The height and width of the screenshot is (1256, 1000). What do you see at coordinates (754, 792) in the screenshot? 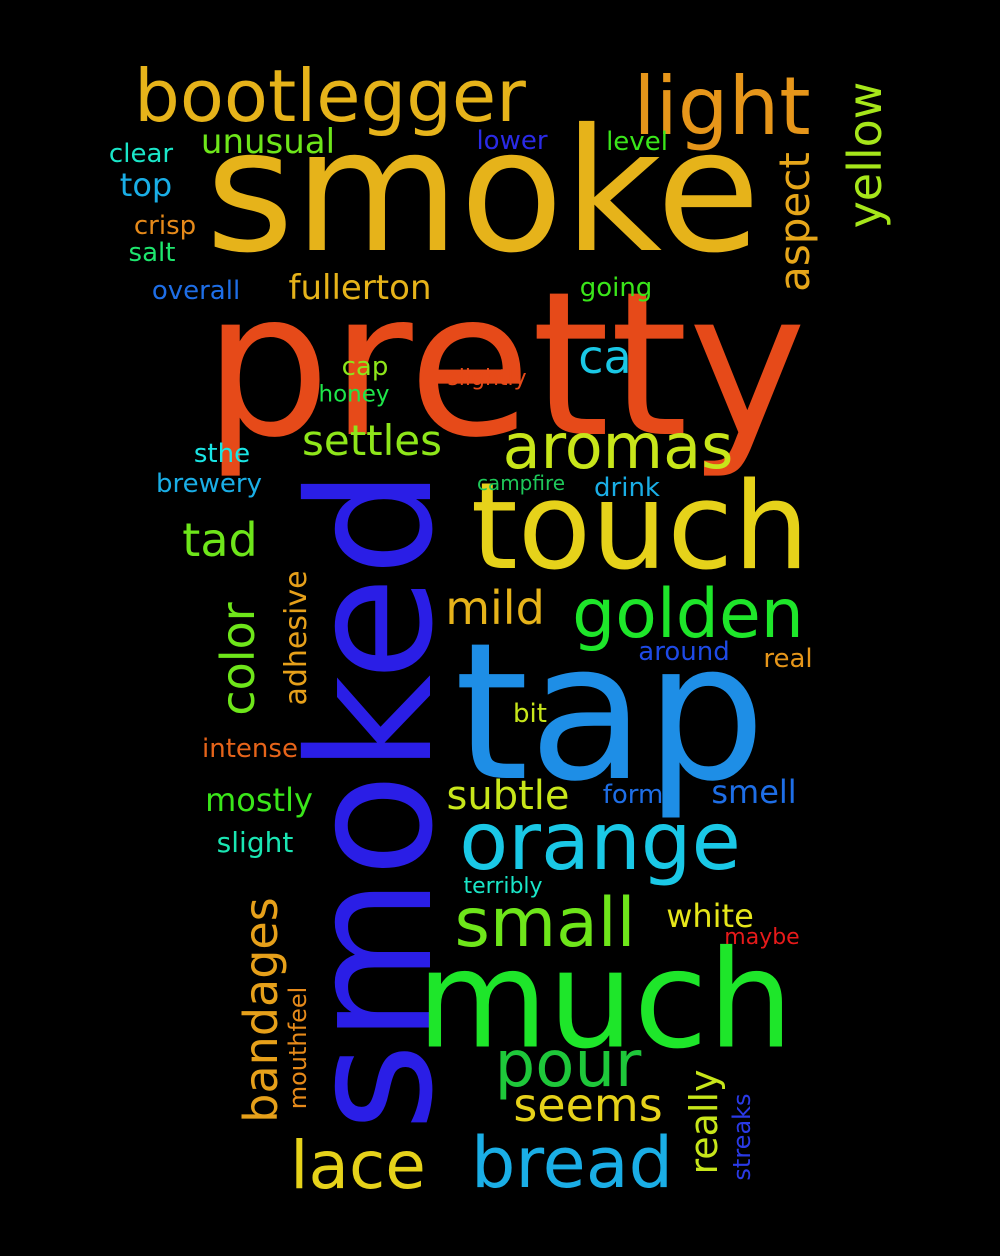
I see `word-smell: smell` at bounding box center [754, 792].